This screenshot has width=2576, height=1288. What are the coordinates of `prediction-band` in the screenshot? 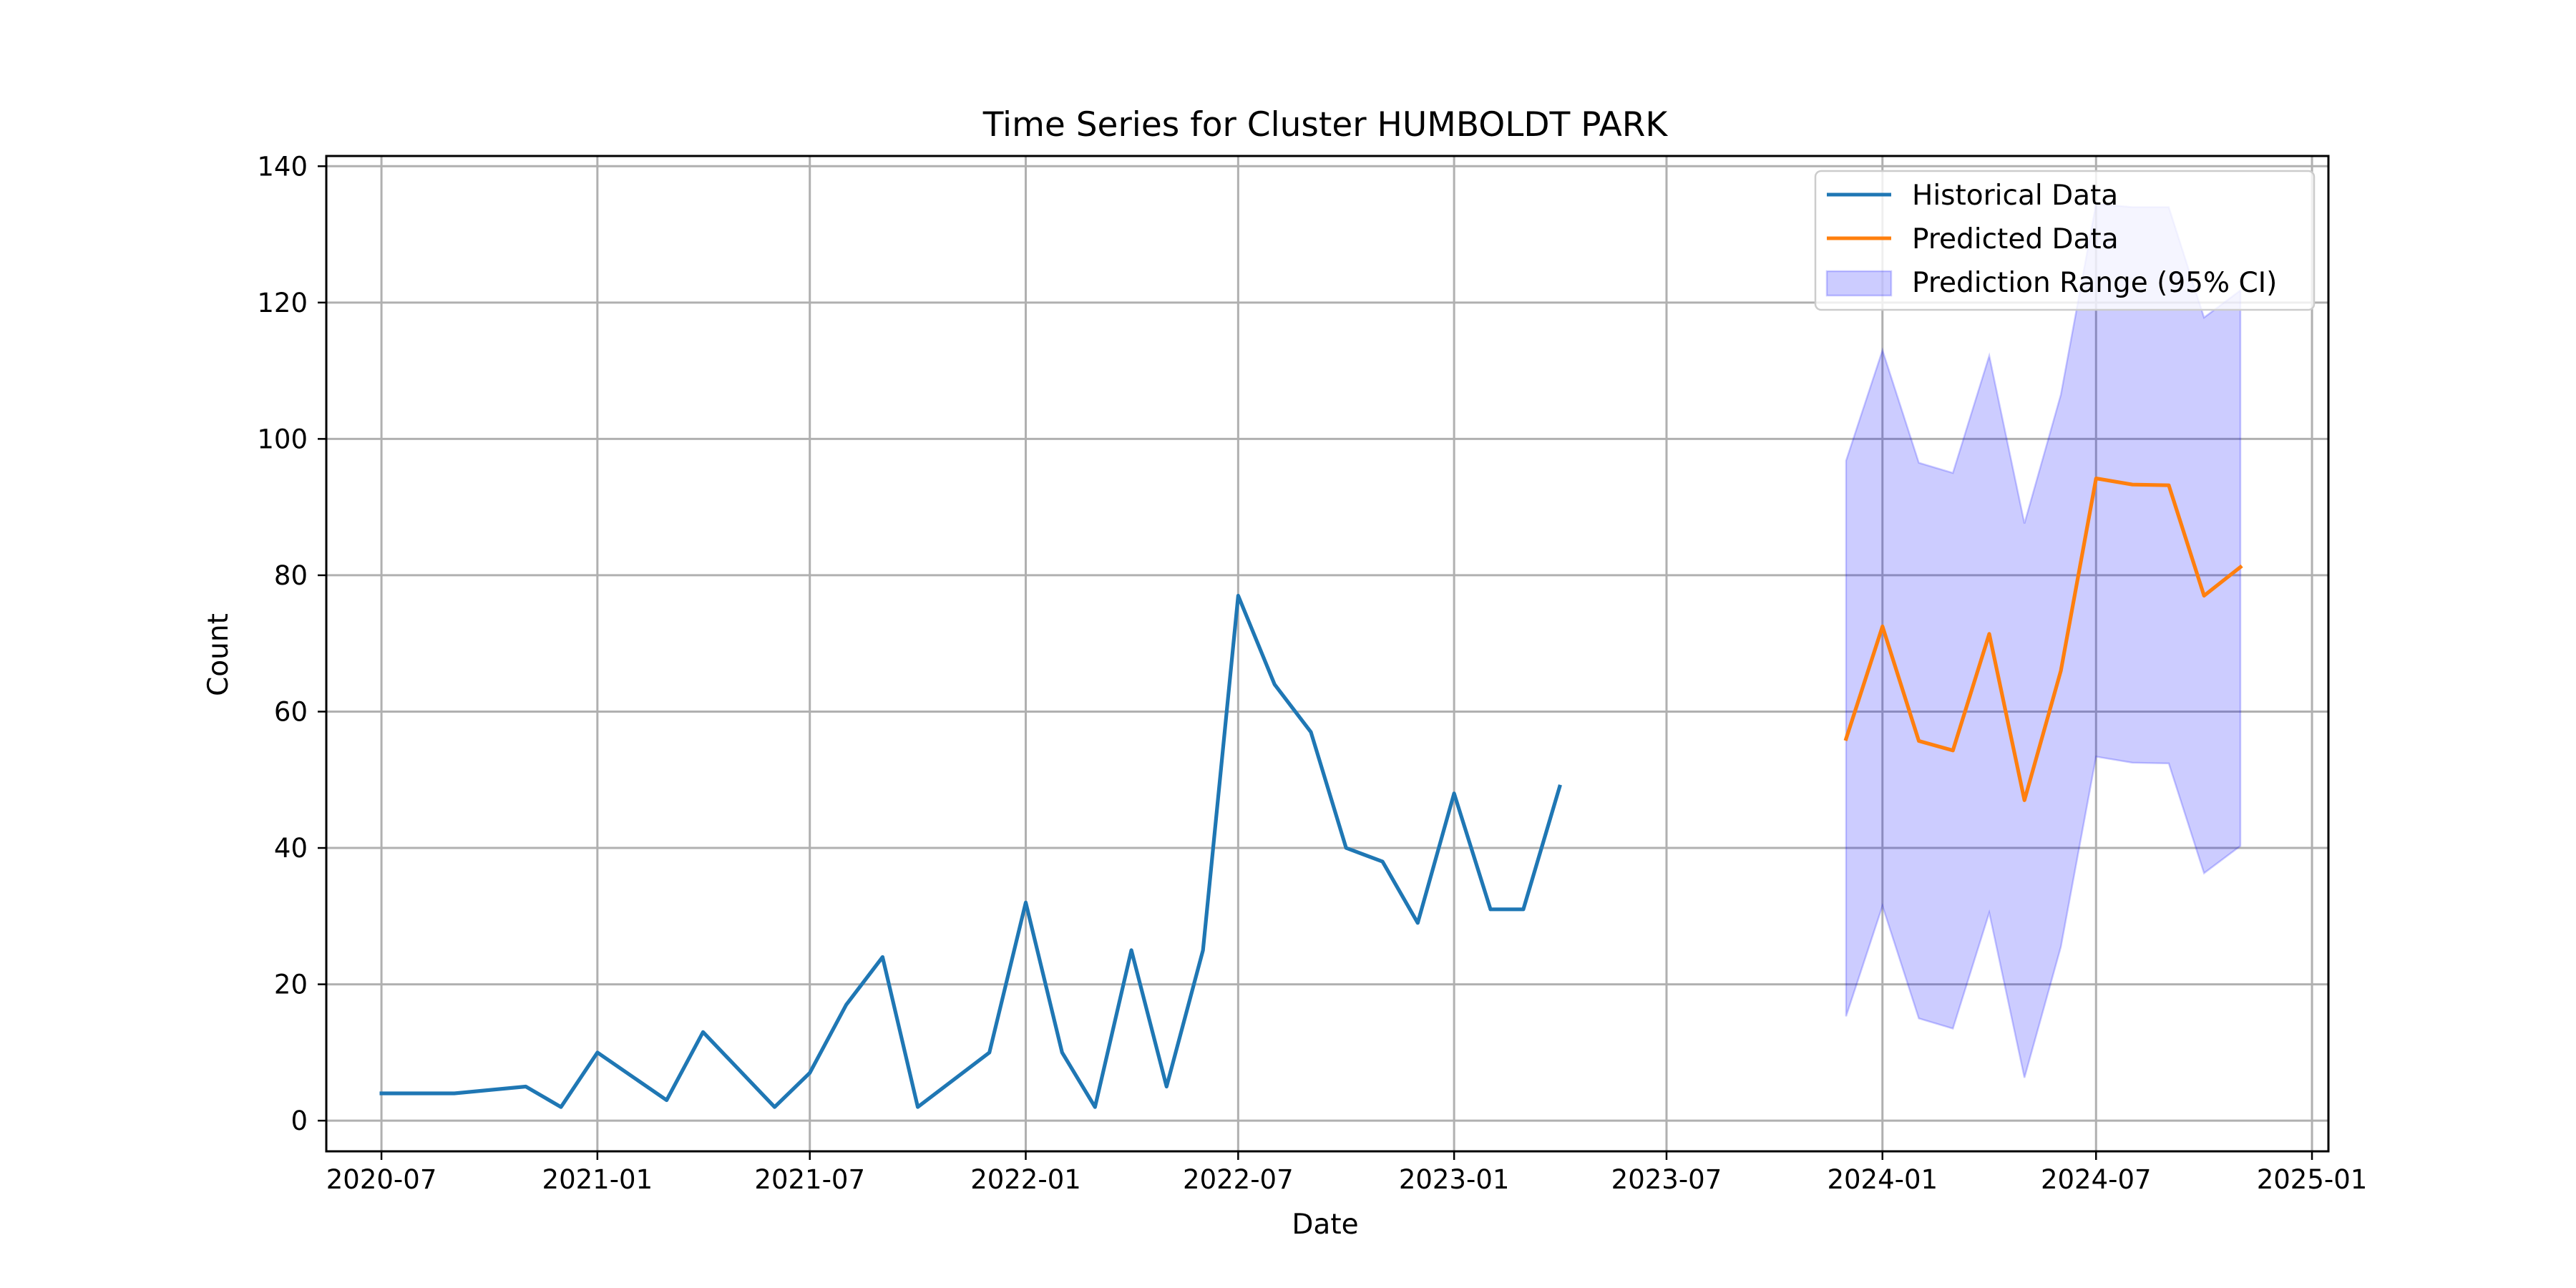 It's located at (2043, 640).